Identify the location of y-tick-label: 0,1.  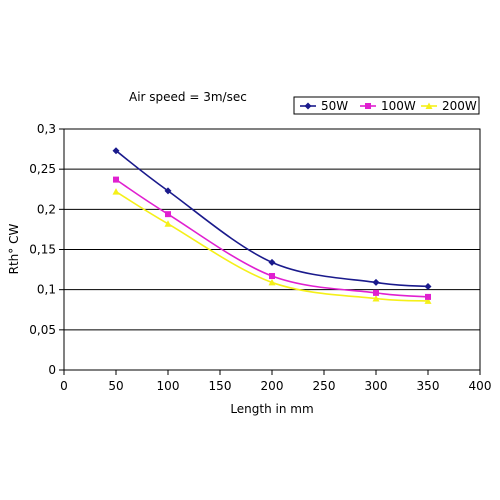
(46, 290).